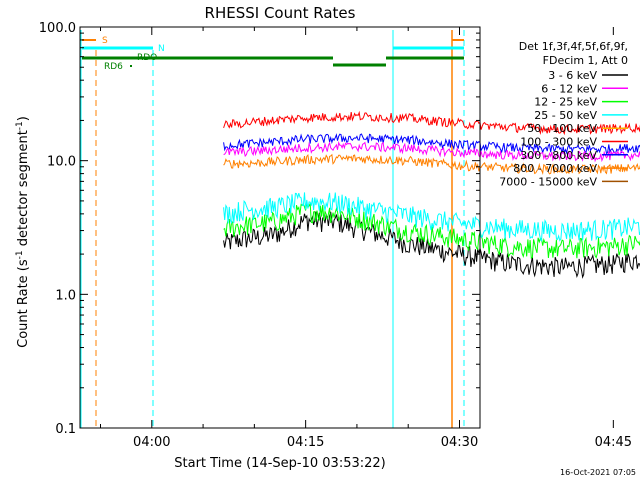 The width and height of the screenshot is (640, 480). I want to click on y-tick-label: 100.0, so click(57, 28).